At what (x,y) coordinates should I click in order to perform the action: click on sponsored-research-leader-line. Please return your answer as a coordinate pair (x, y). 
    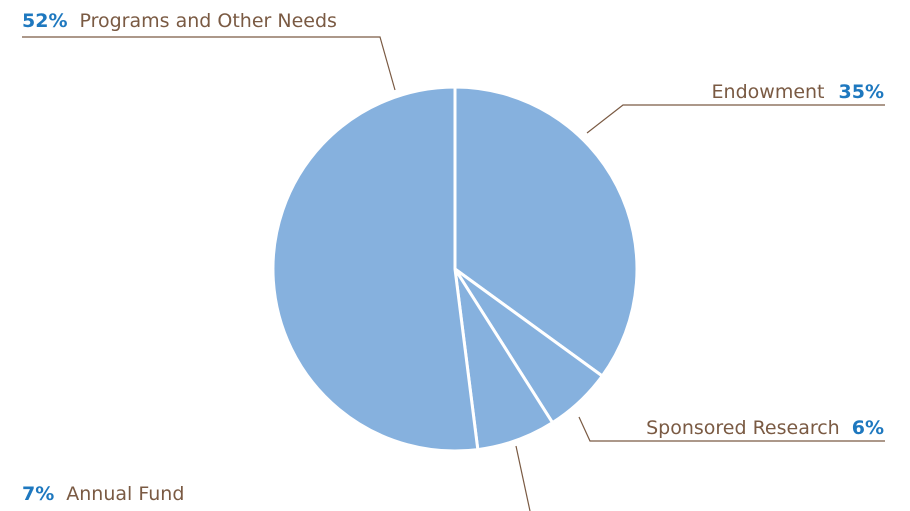
    Looking at the image, I should click on (731, 429).